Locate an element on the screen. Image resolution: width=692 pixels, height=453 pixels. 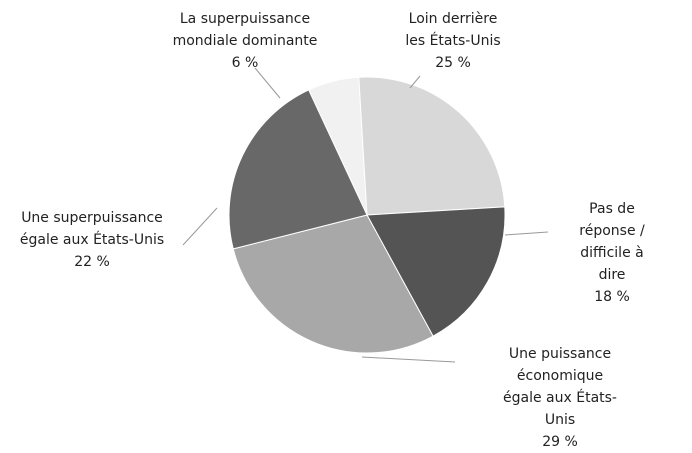
category-label: Une superpuissance égale aux États-Unis is located at coordinates (92, 229).